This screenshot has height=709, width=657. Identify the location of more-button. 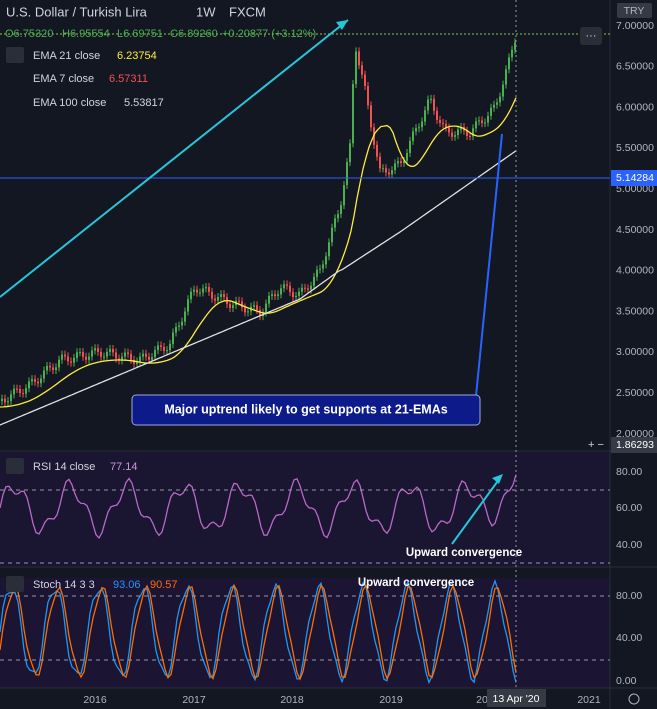
(591, 36).